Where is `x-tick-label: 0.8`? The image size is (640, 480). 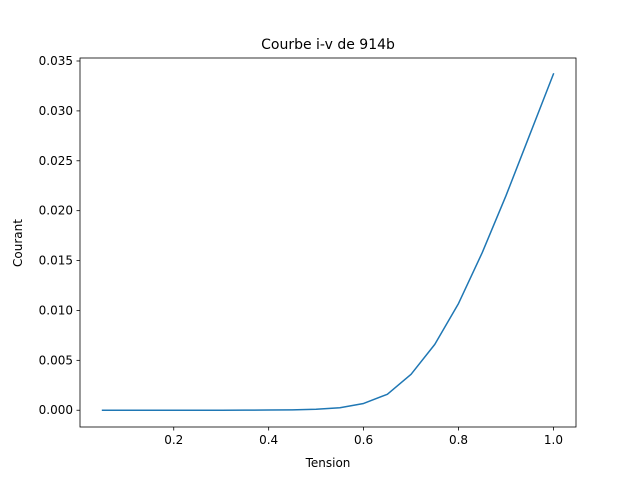 x-tick-label: 0.8 is located at coordinates (458, 440).